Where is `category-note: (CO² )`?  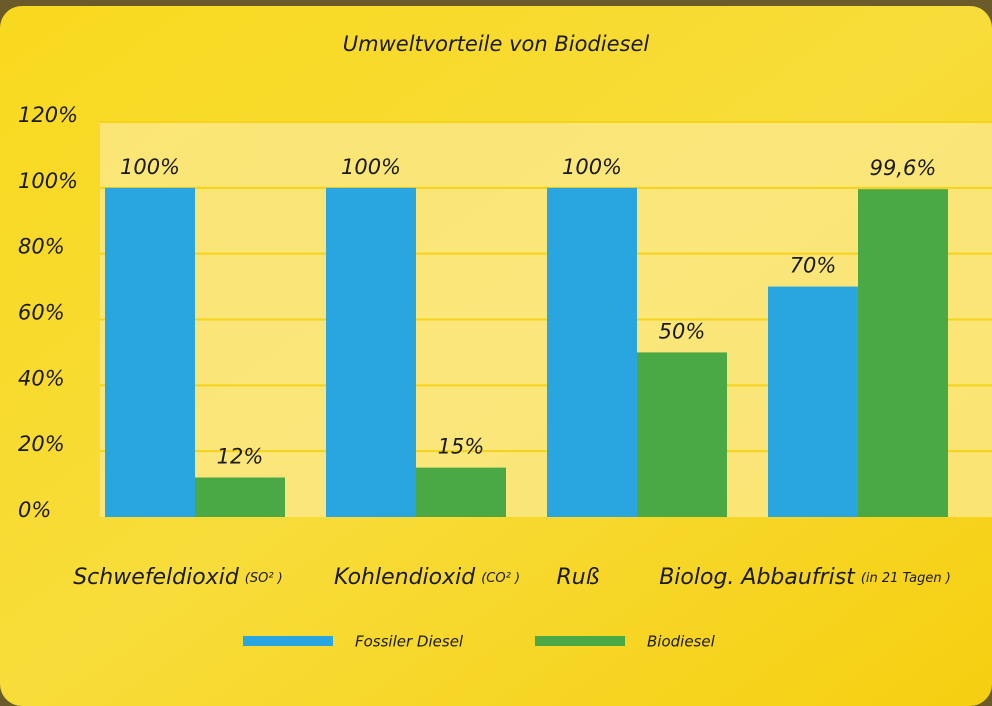 category-note: (CO² ) is located at coordinates (500, 578).